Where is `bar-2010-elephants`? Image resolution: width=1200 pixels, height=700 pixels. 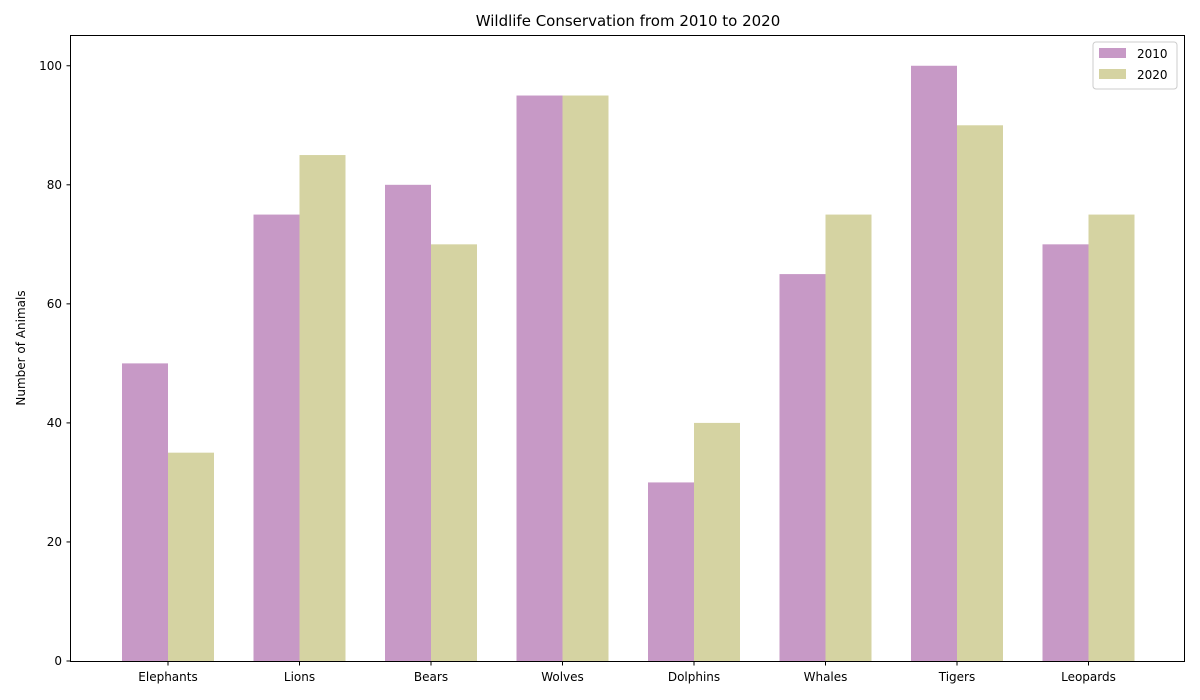 bar-2010-elephants is located at coordinates (145, 512).